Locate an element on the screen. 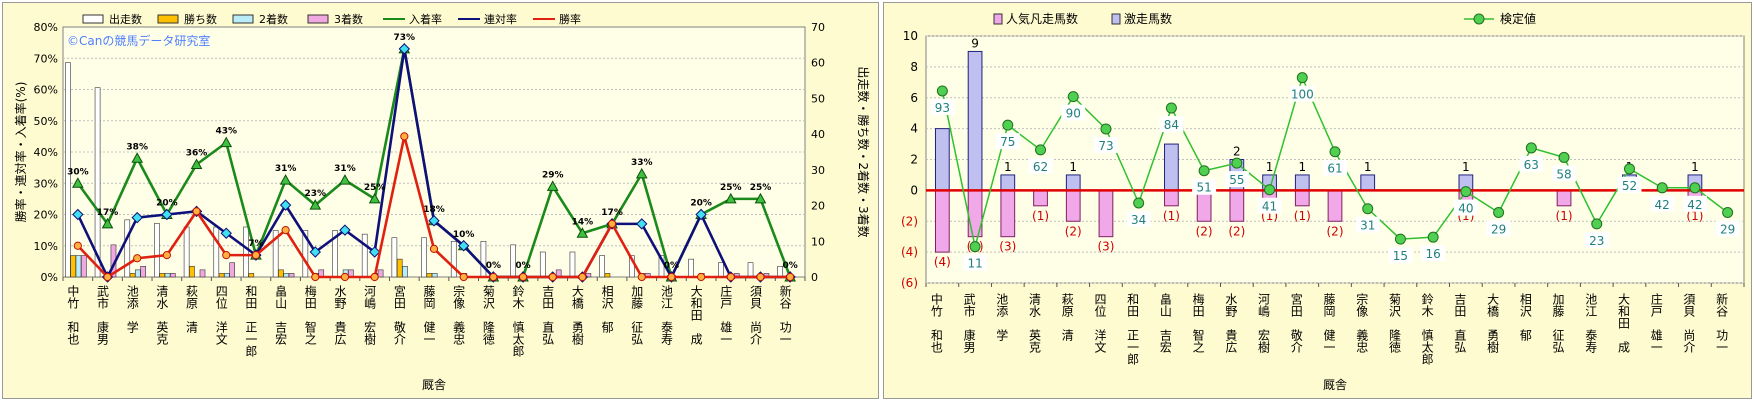  x-category-label: 大橋 勇樹 is located at coordinates (1493, 323).